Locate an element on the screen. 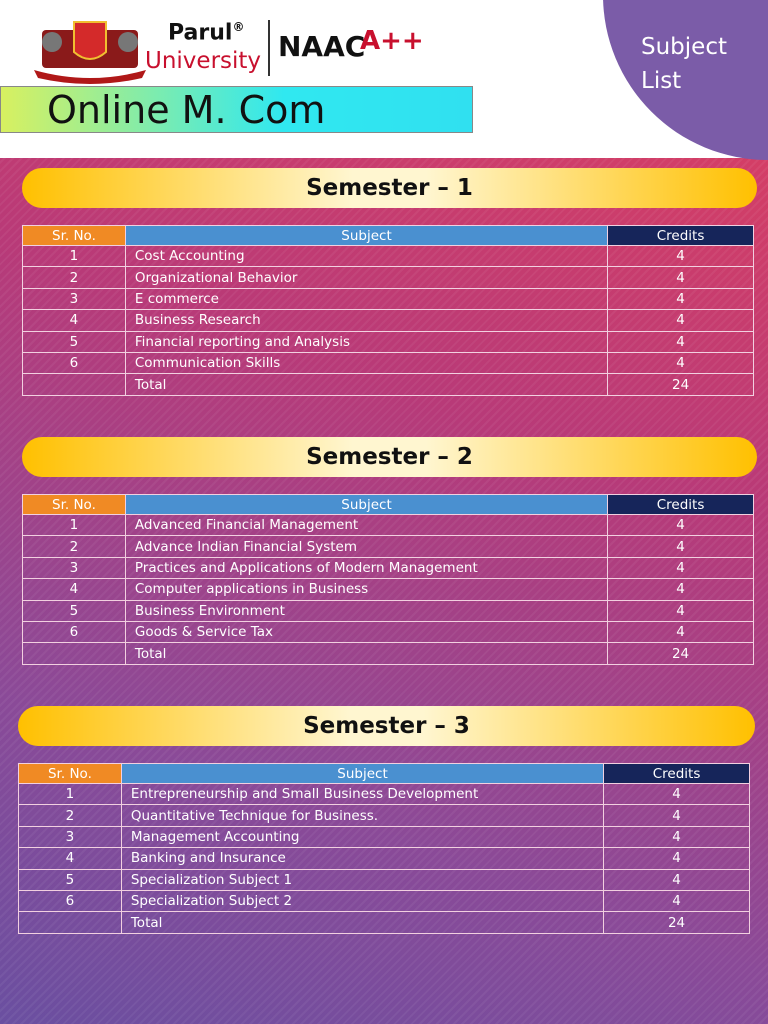  subject-name: Quantitative Technique for Business. is located at coordinates (362, 815).